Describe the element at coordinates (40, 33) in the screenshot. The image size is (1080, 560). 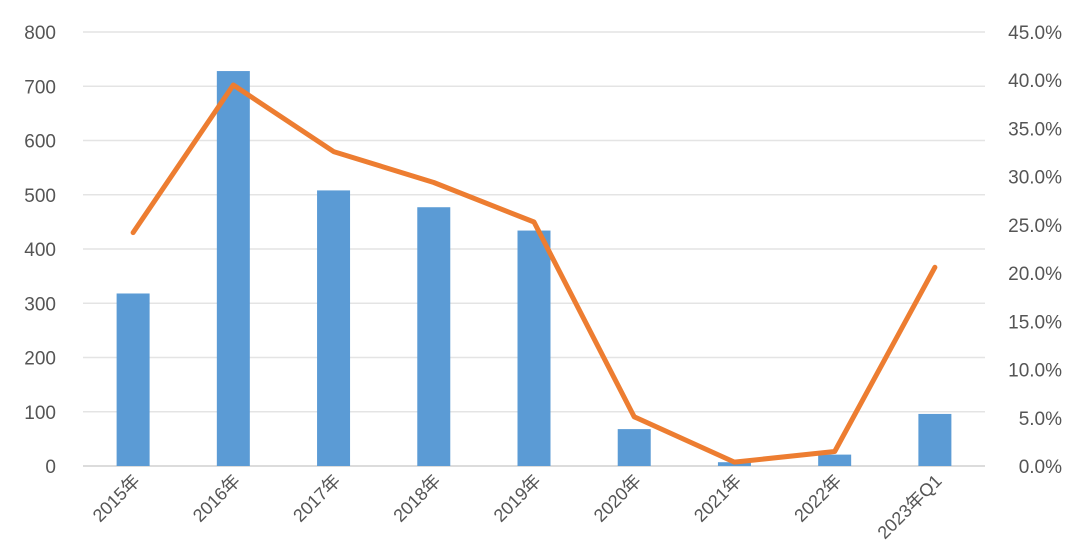
I see `left-tick-label: 800` at that location.